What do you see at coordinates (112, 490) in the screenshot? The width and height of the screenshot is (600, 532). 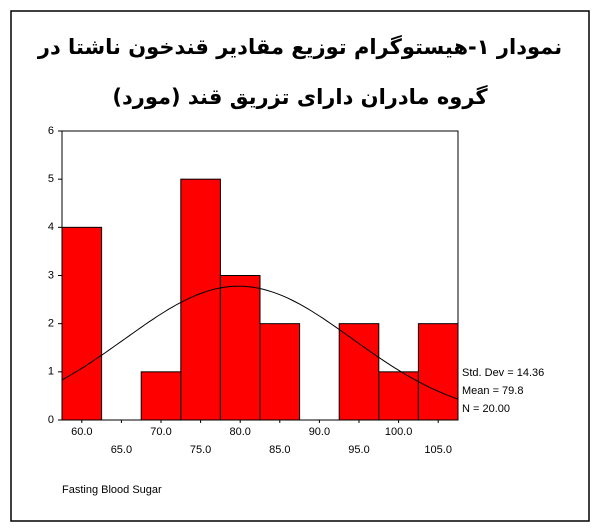 I see `x-axis-label: Fasting Blood Sugar` at bounding box center [112, 490].